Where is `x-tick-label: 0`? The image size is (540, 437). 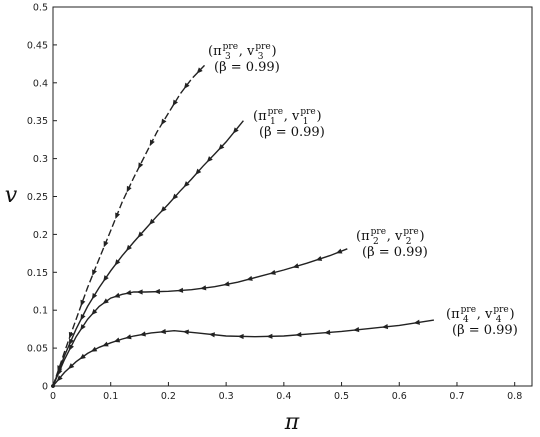 x-tick-label: 0 is located at coordinates (53, 396).